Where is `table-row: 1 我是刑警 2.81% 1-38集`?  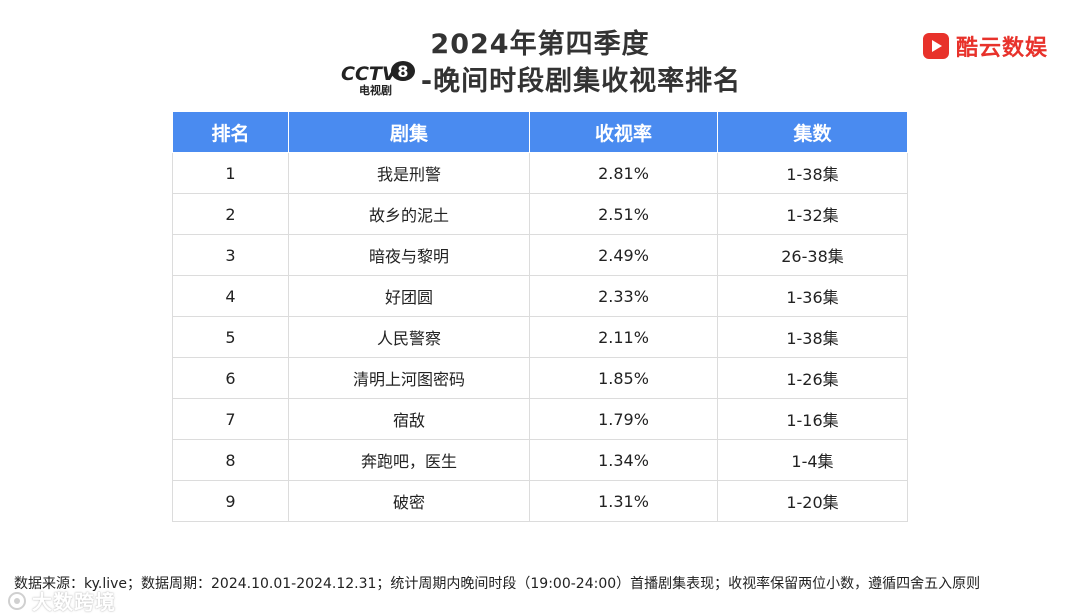
table-row: 1 我是刑警 2.81% 1-38集 is located at coordinates (540, 173).